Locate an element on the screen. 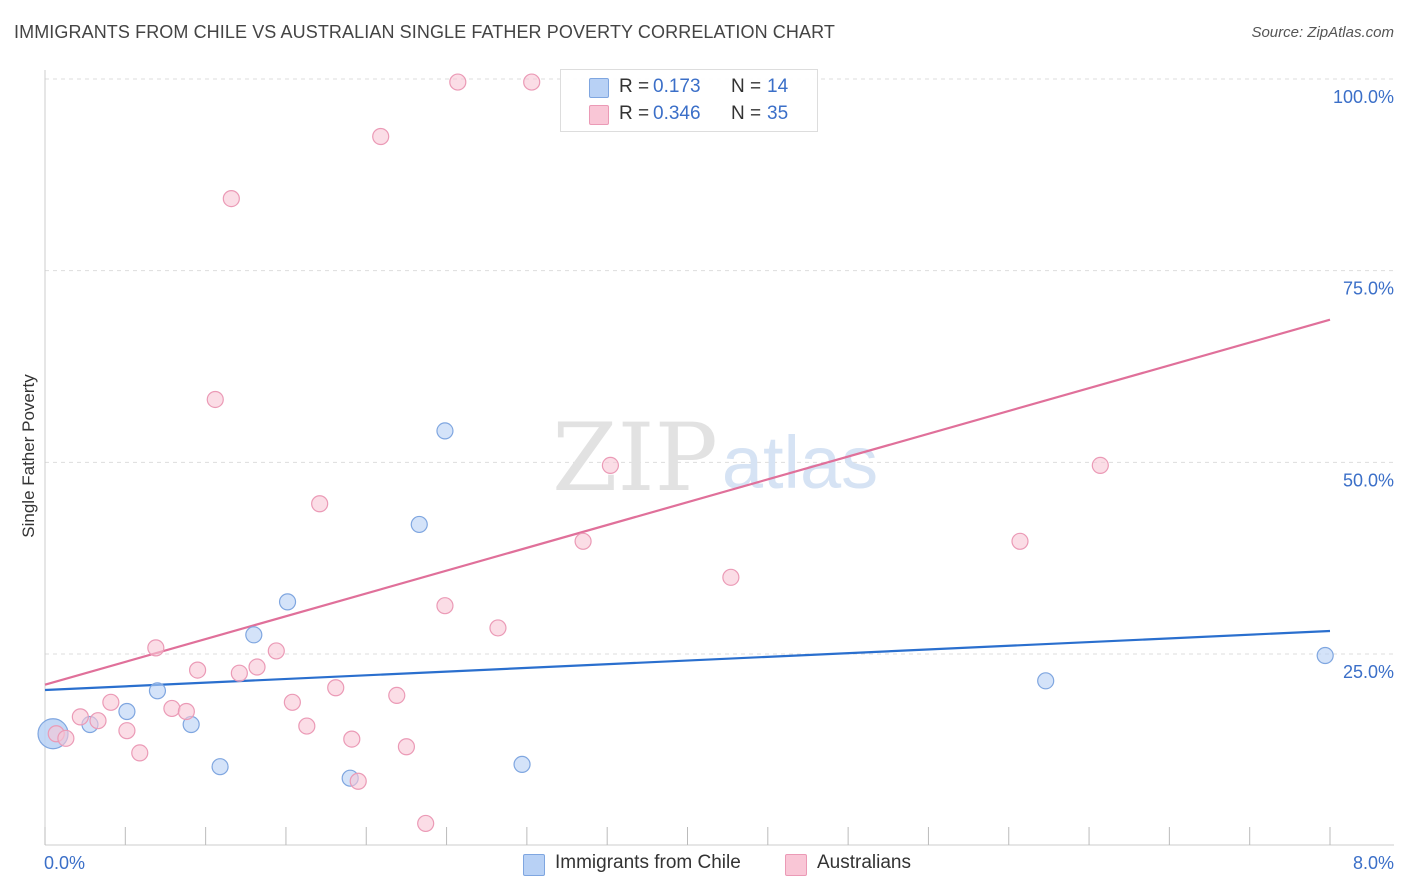  y-tick-labels: 25.0% 50.0% 75.0% 100.0% is located at coordinates (1363, 384).